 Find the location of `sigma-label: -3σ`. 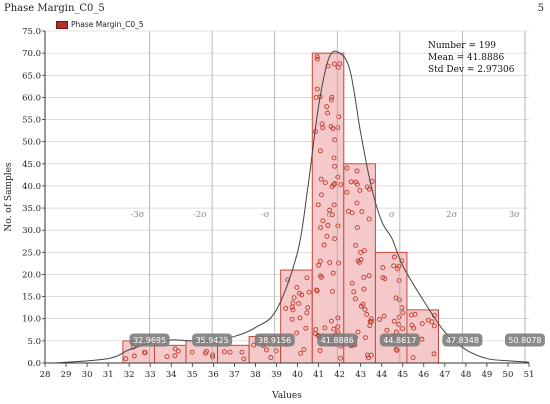

sigma-label: -3σ is located at coordinates (137, 215).